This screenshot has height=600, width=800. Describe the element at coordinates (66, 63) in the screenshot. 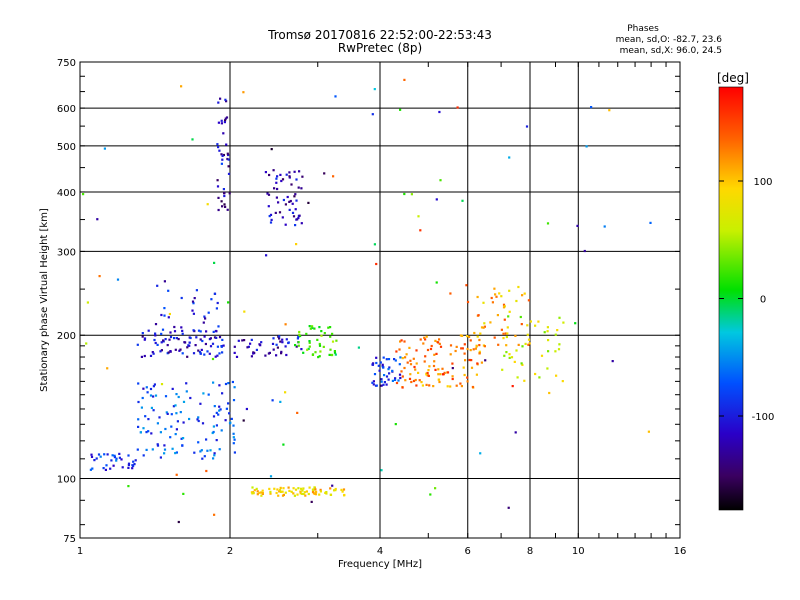

I see `y-tick-label: 750` at that location.